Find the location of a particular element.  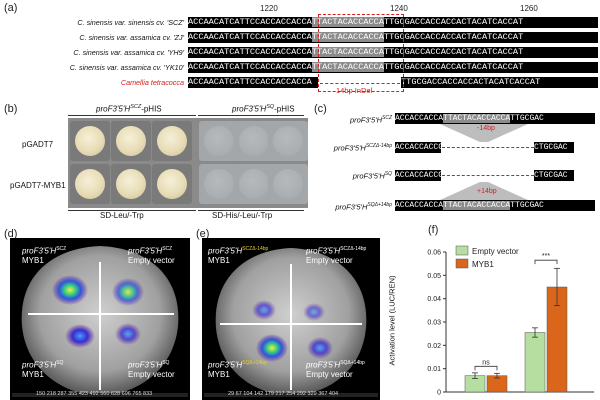

seq-label-yh9: C. sinensis var. assamica cv. 'YH9' is located at coordinates (128, 52).